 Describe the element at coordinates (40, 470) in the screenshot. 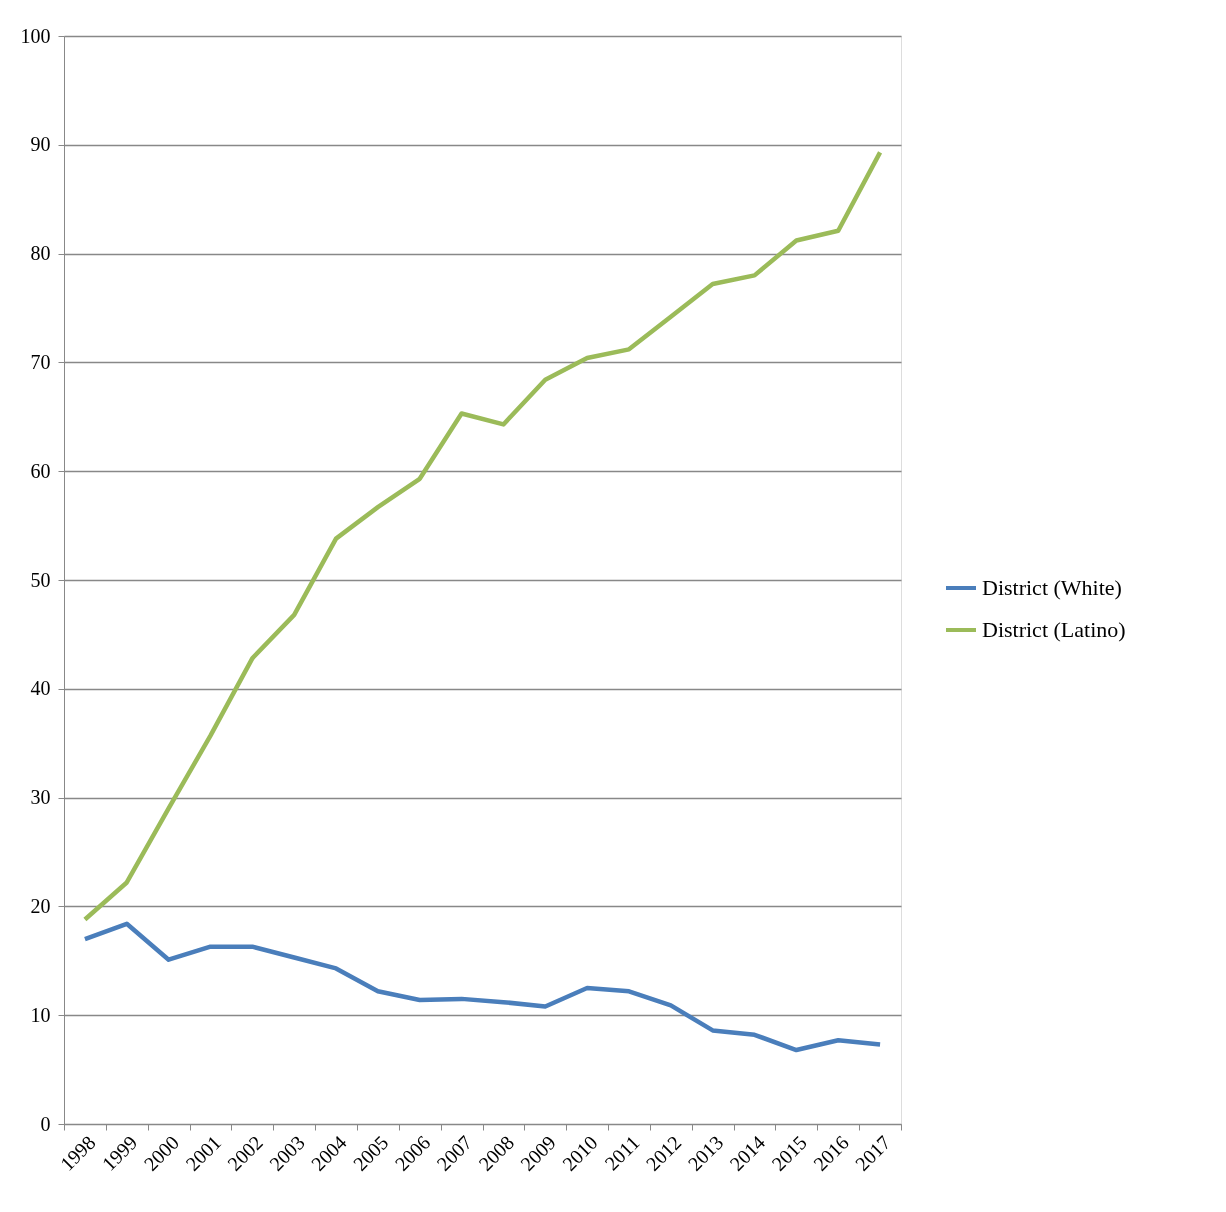

I see `y-tick-label: 60` at that location.